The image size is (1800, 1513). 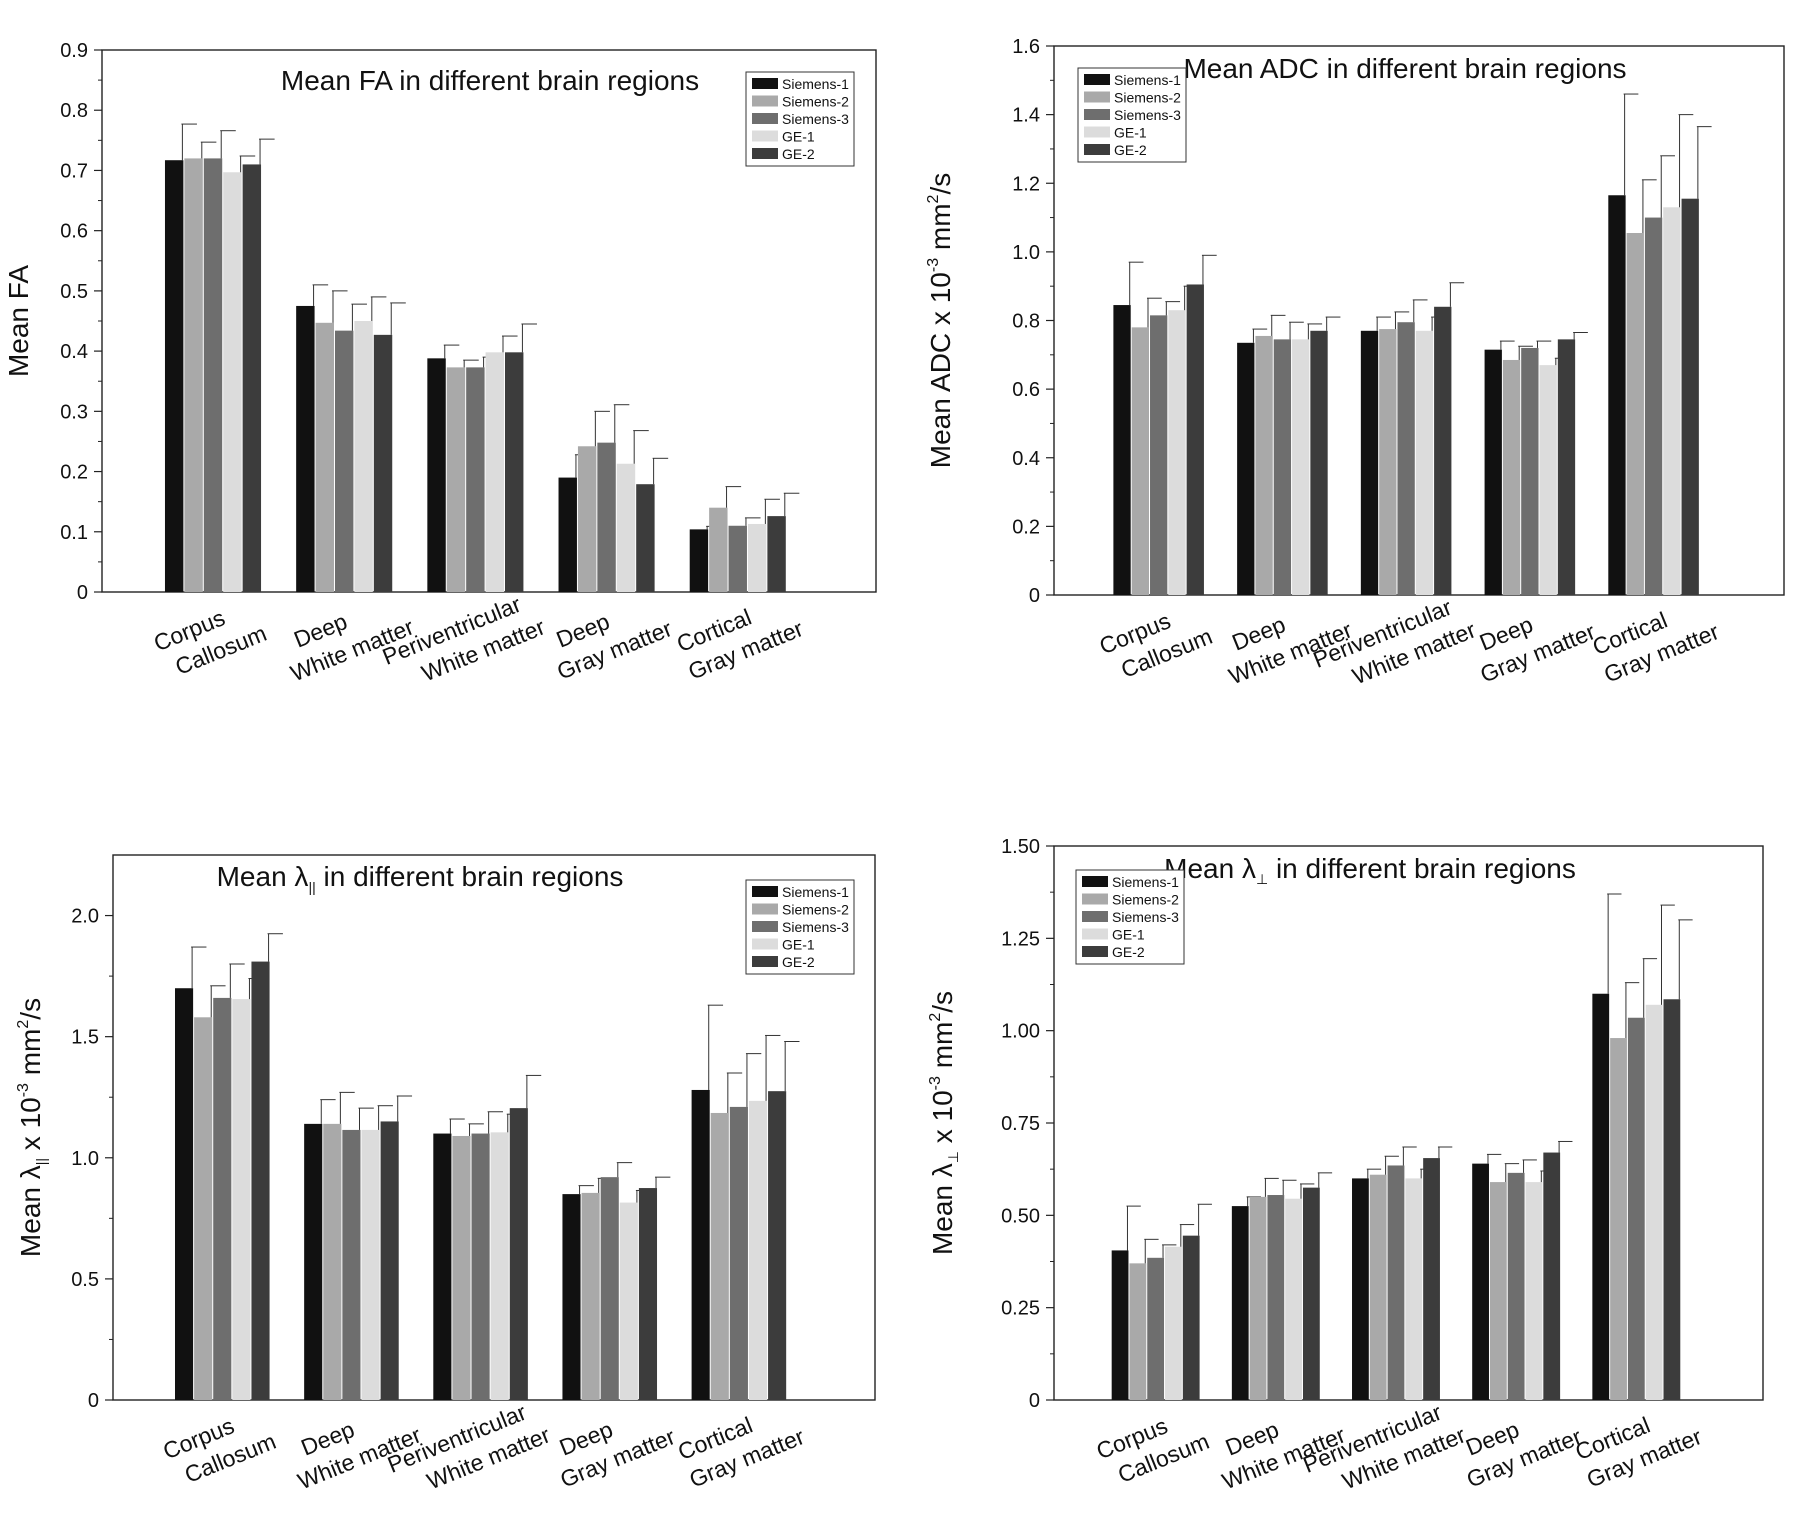 What do you see at coordinates (85, 917) in the screenshot?
I see `y-tick-label: 2.0` at bounding box center [85, 917].